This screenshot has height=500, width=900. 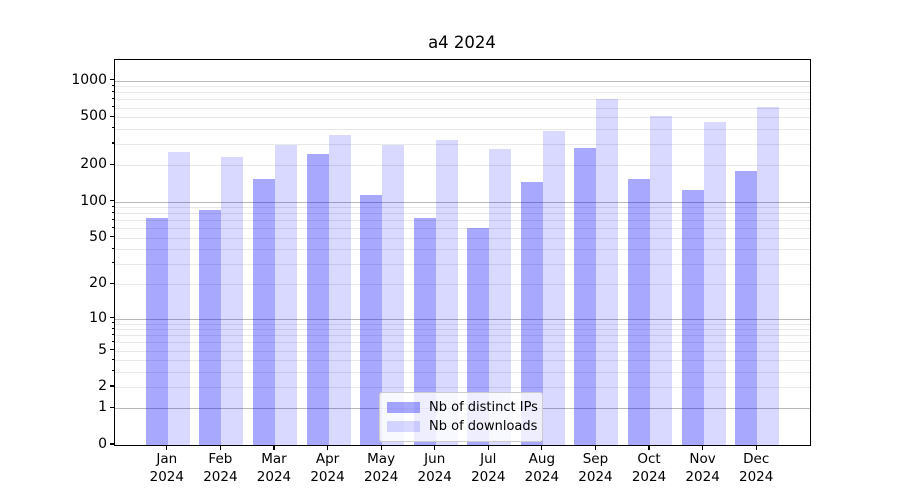 I want to click on y-tick-label-200: 200, so click(x=93, y=164).